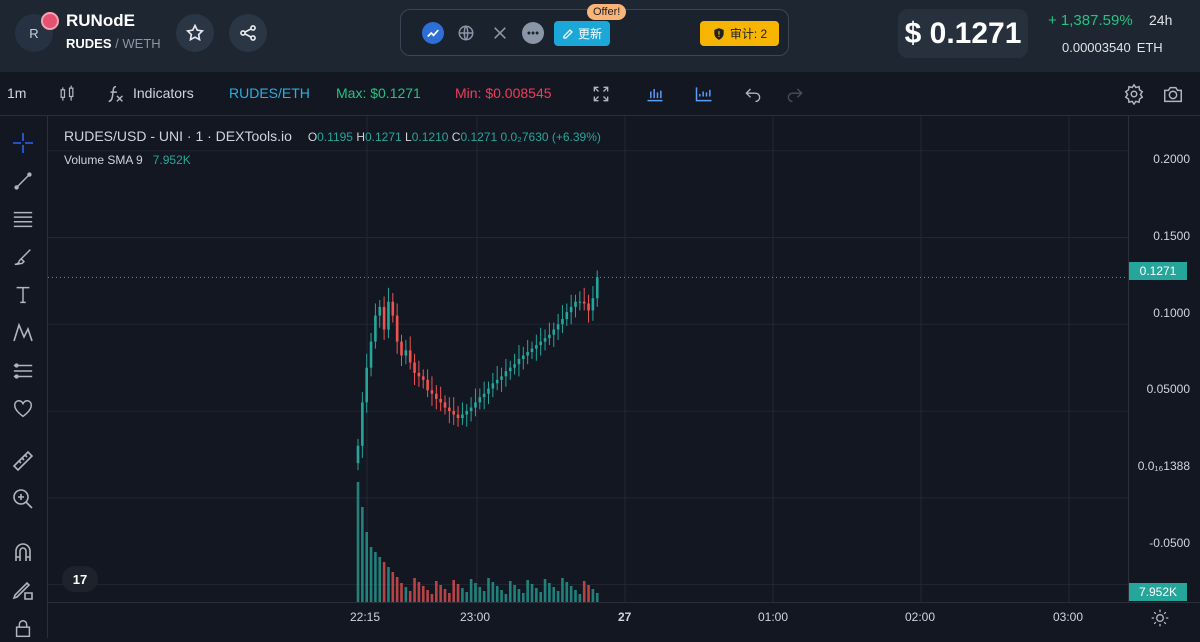 Image resolution: width=1200 pixels, height=642 pixels. I want to click on trendline-tool, so click(23, 181).